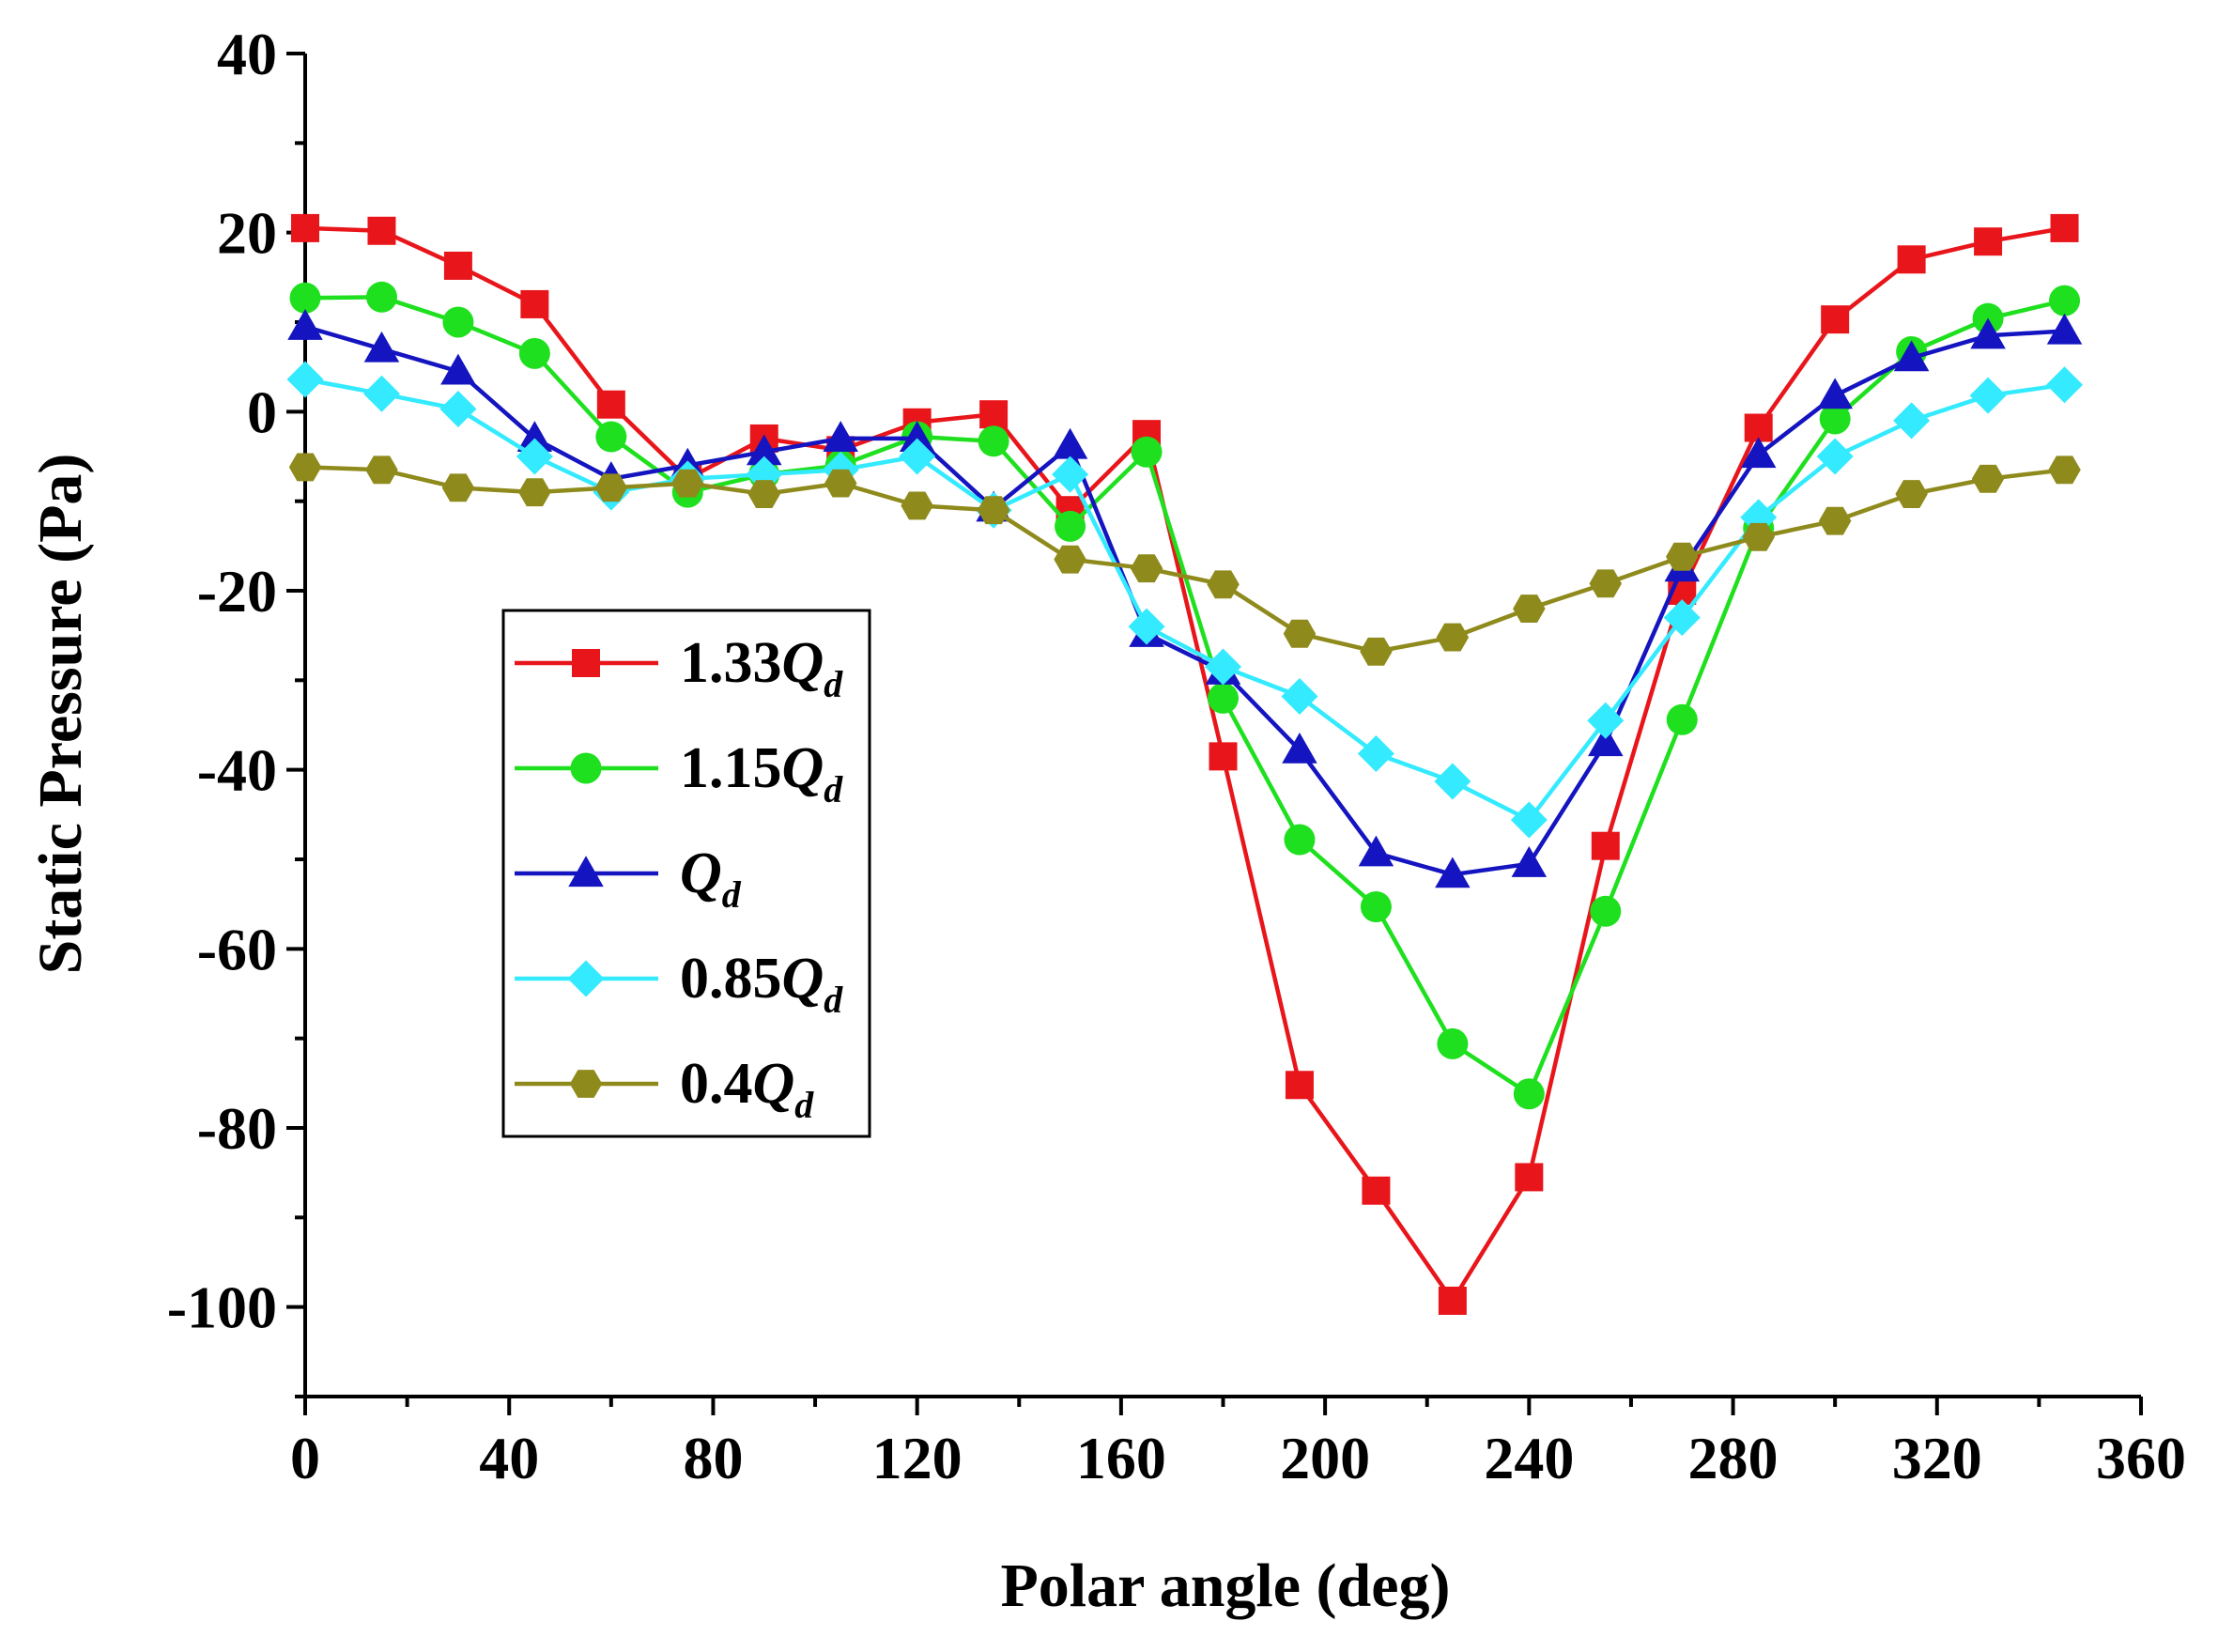  Describe the element at coordinates (1529, 1458) in the screenshot. I see `x-tick-label: 240` at that location.